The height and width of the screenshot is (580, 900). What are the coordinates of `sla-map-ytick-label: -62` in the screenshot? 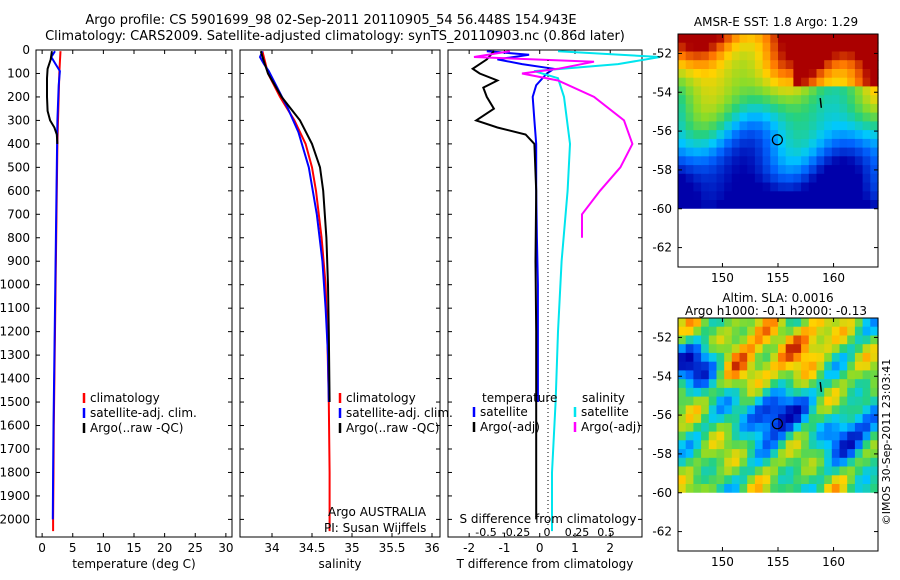 It's located at (662, 532).